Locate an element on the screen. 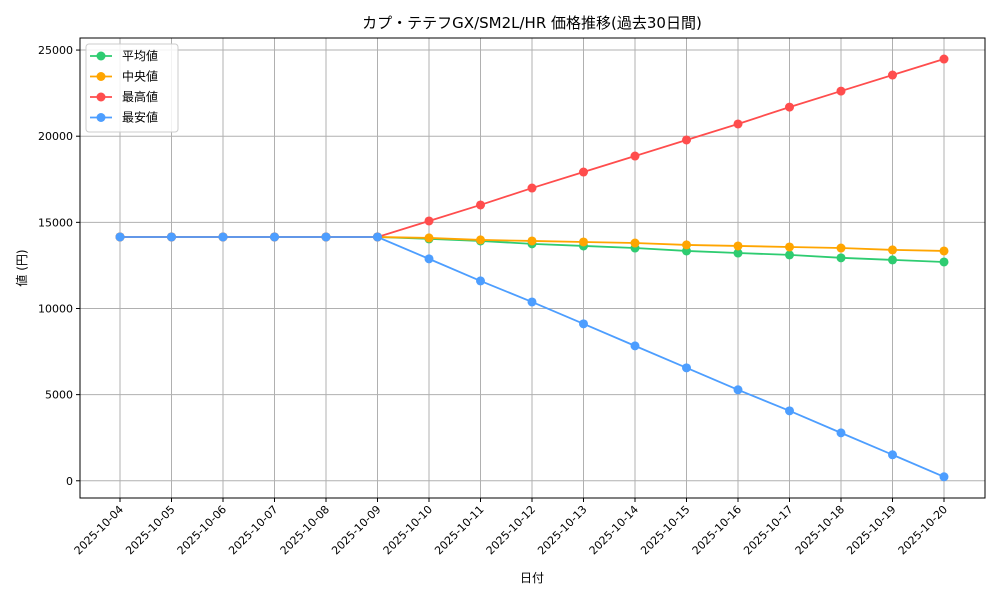 The width and height of the screenshot is (1000, 604). x-tick-label: 2025-10-10 is located at coordinates (408, 530).